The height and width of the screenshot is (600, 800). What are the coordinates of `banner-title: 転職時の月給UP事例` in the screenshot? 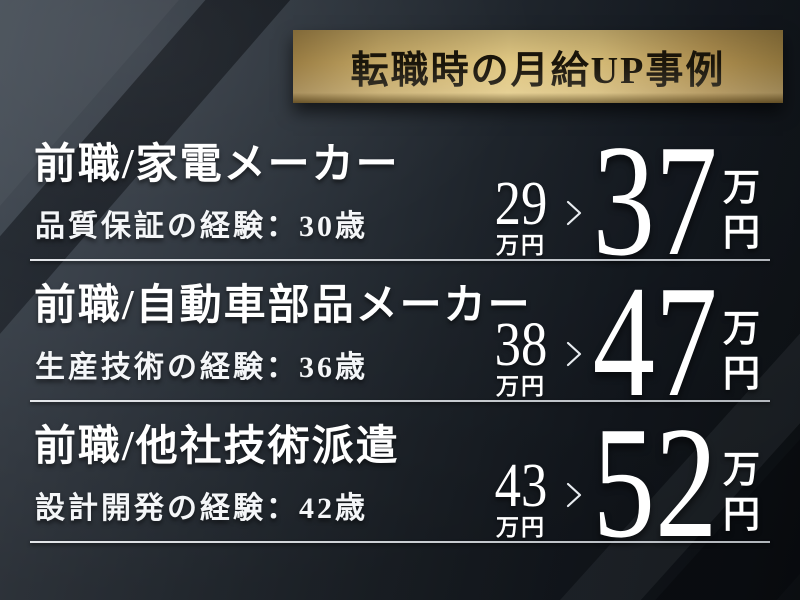 It's located at (538, 71).